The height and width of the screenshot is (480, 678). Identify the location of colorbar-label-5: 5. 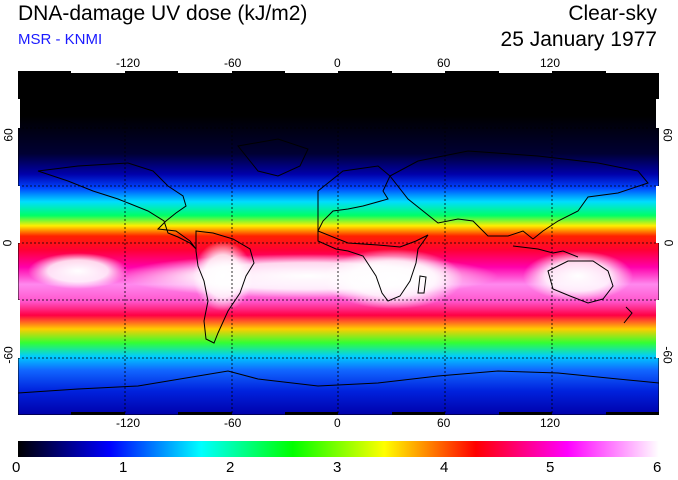
(550, 467).